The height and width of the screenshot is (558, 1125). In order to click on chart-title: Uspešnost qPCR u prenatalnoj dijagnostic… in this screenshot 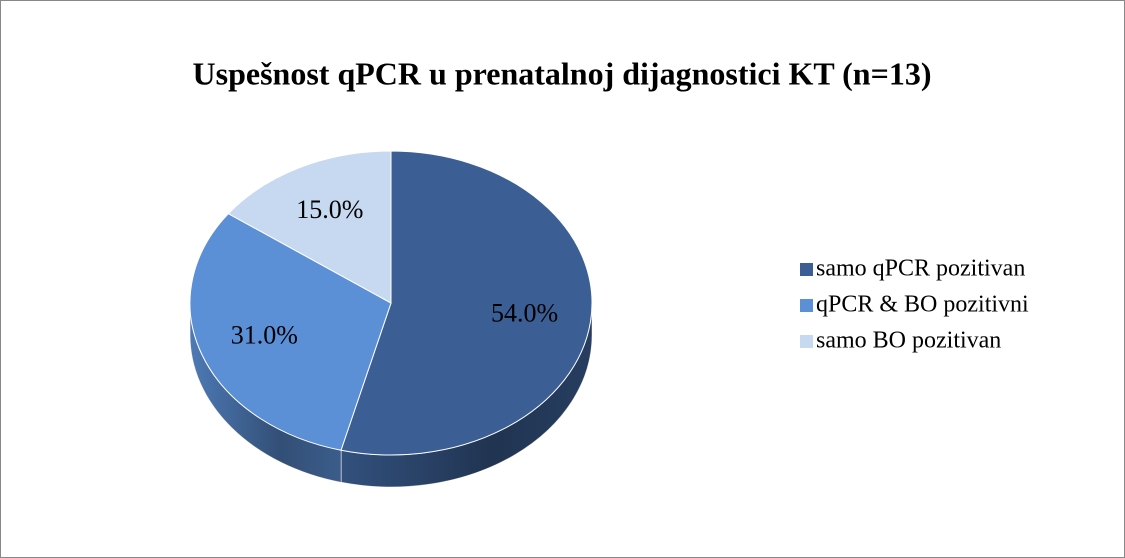, I will do `click(562, 73)`.